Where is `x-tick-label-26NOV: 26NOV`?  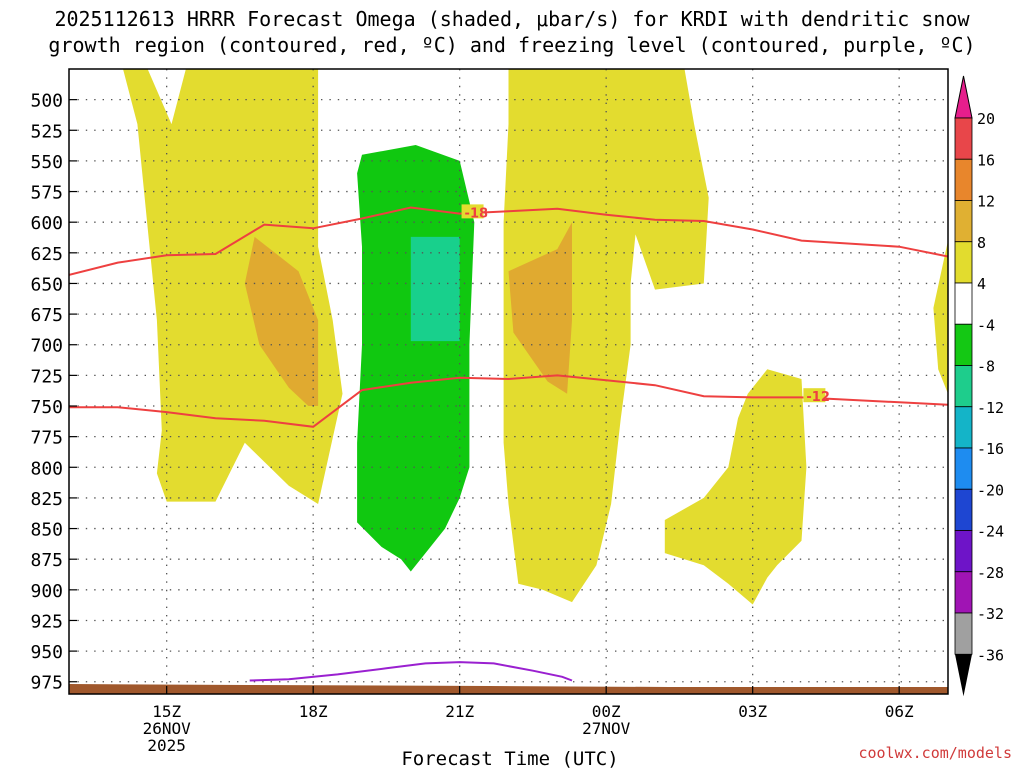 x-tick-label-26NOV: 26NOV is located at coordinates (167, 728).